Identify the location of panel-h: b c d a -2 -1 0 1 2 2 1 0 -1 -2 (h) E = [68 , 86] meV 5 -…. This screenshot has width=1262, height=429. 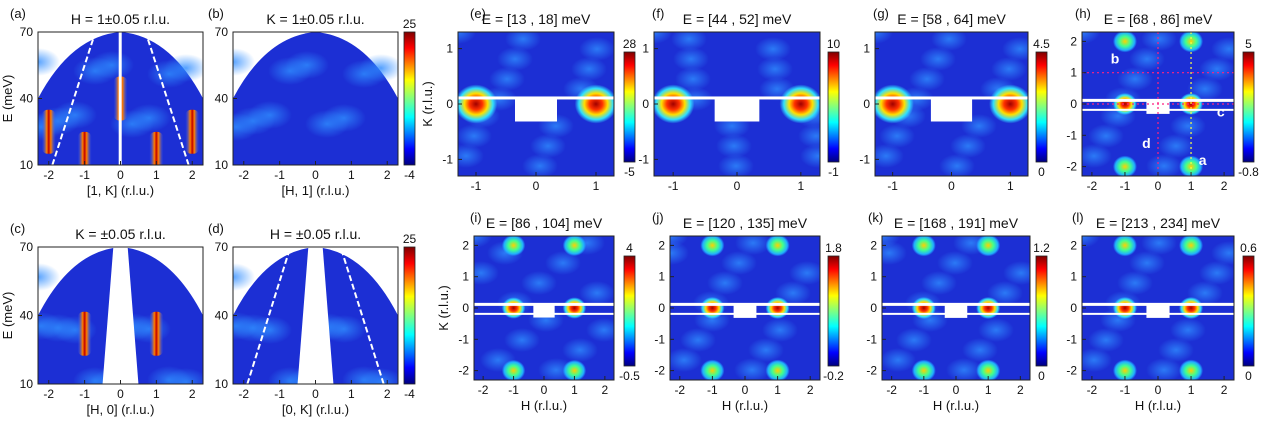
(1162, 99).